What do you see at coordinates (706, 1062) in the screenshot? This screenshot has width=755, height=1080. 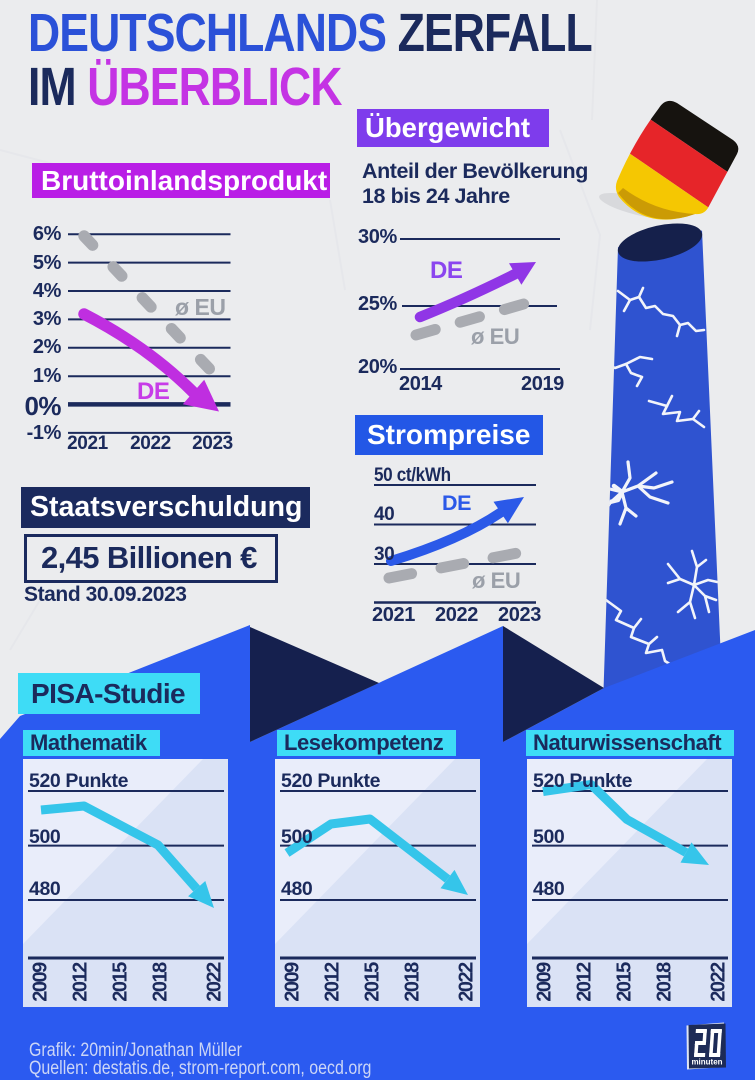 I see `svg-text: minuten` at bounding box center [706, 1062].